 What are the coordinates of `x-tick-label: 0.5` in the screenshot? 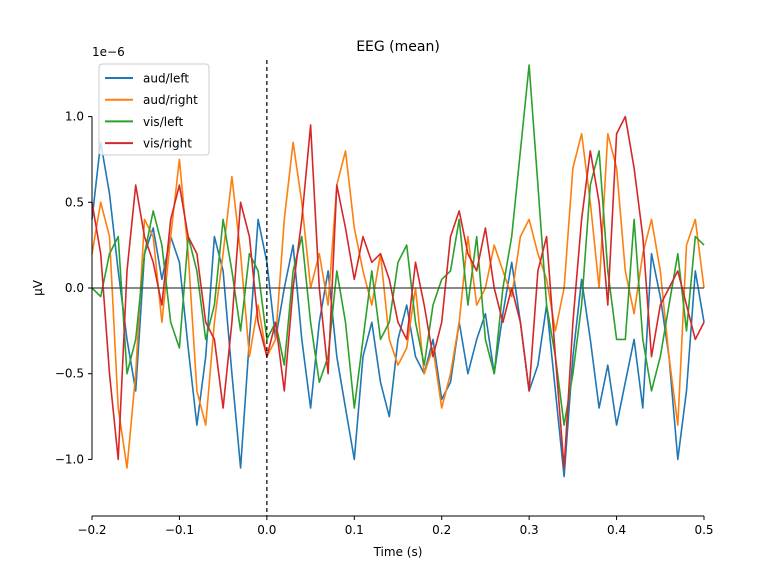 It's located at (703, 530).